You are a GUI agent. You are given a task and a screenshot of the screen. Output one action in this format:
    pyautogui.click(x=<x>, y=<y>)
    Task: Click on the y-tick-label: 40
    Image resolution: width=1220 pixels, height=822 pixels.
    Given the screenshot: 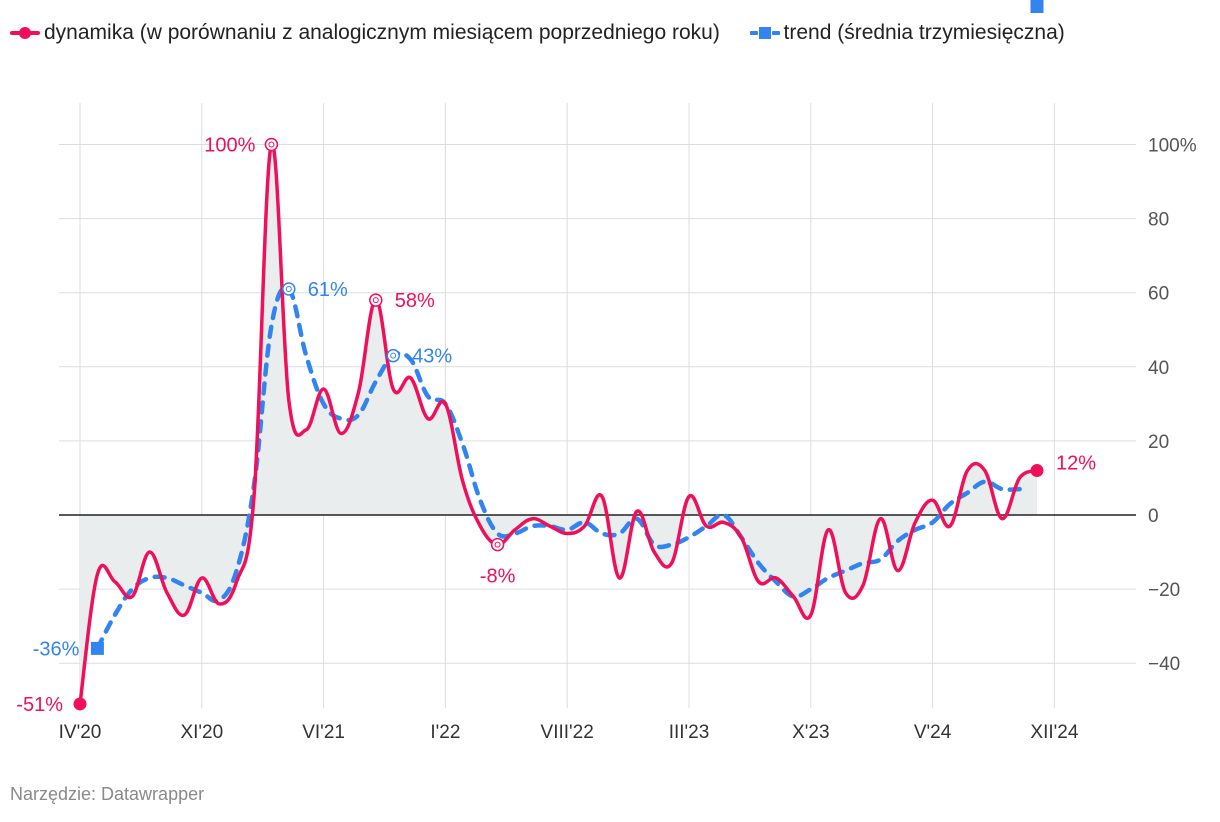 What is the action you would take?
    pyautogui.click(x=1158, y=368)
    